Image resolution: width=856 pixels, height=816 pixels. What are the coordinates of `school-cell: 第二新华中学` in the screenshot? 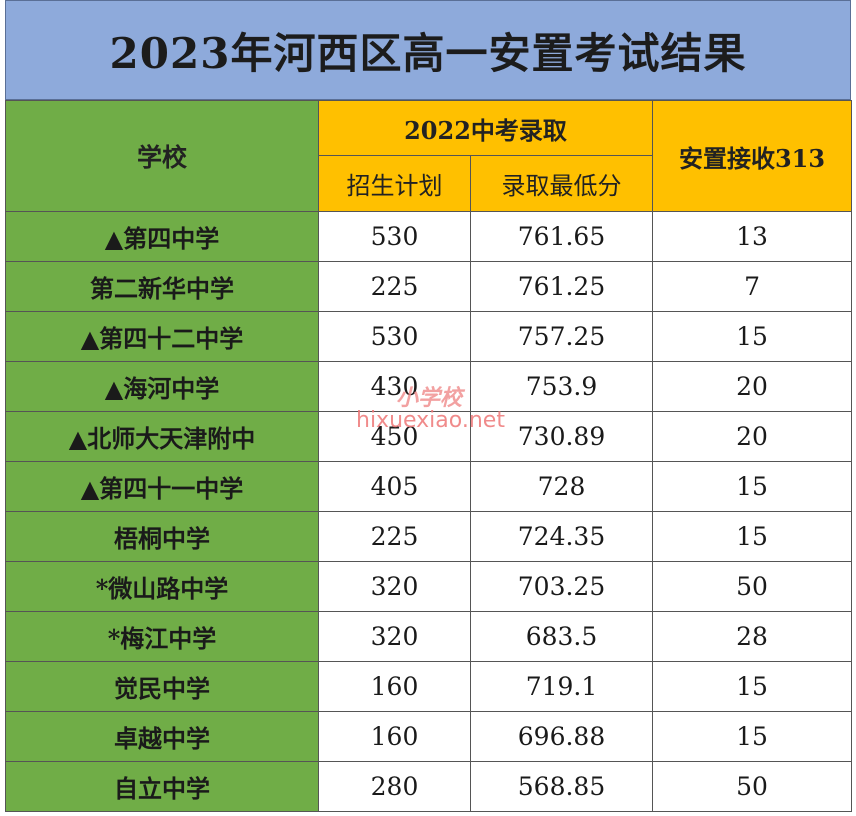 It's located at (162, 286).